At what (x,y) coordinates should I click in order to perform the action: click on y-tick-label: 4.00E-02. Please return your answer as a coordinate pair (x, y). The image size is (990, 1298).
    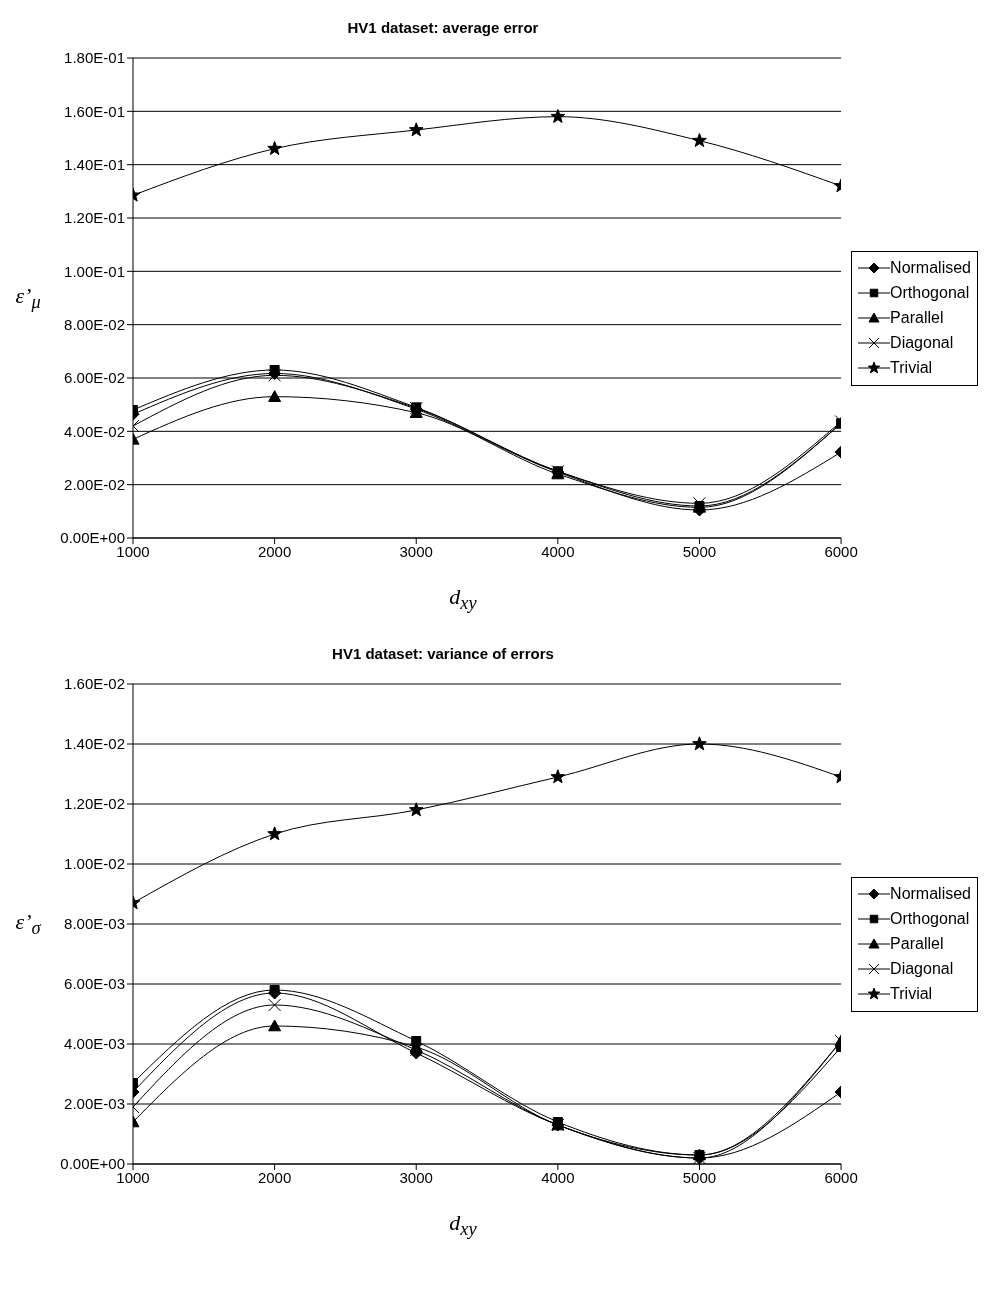
    Looking at the image, I should click on (94, 431).